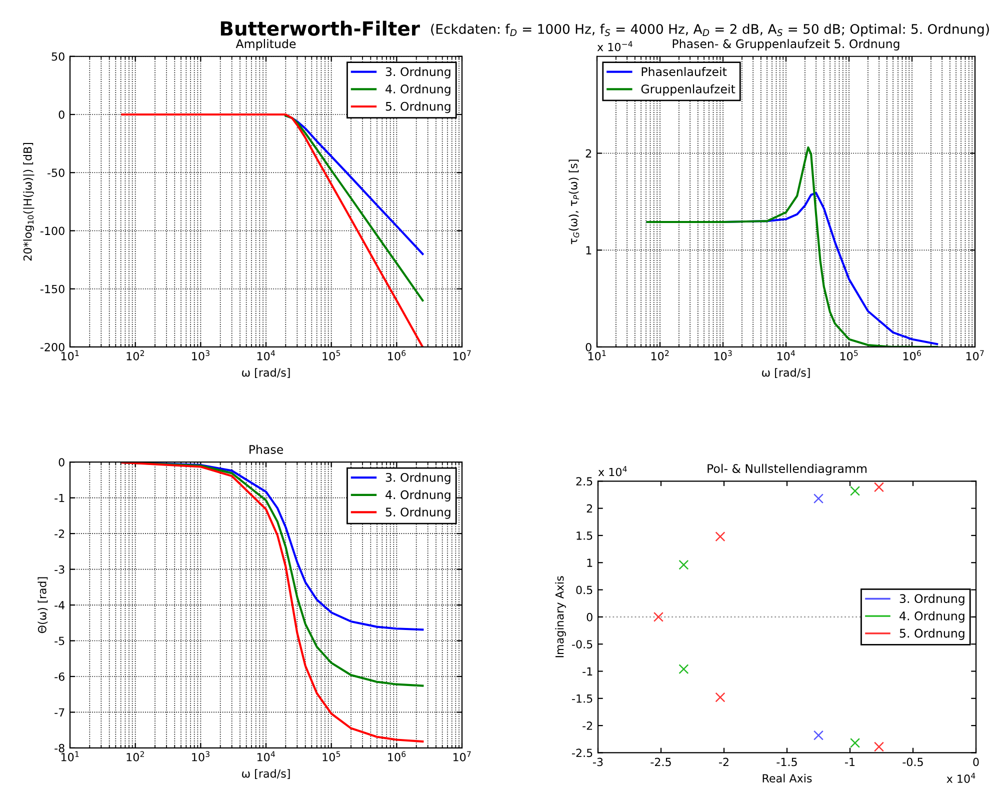 Image resolution: width=1000 pixels, height=794 pixels. I want to click on text: x 10$^{−4}$, so click(614, 46).